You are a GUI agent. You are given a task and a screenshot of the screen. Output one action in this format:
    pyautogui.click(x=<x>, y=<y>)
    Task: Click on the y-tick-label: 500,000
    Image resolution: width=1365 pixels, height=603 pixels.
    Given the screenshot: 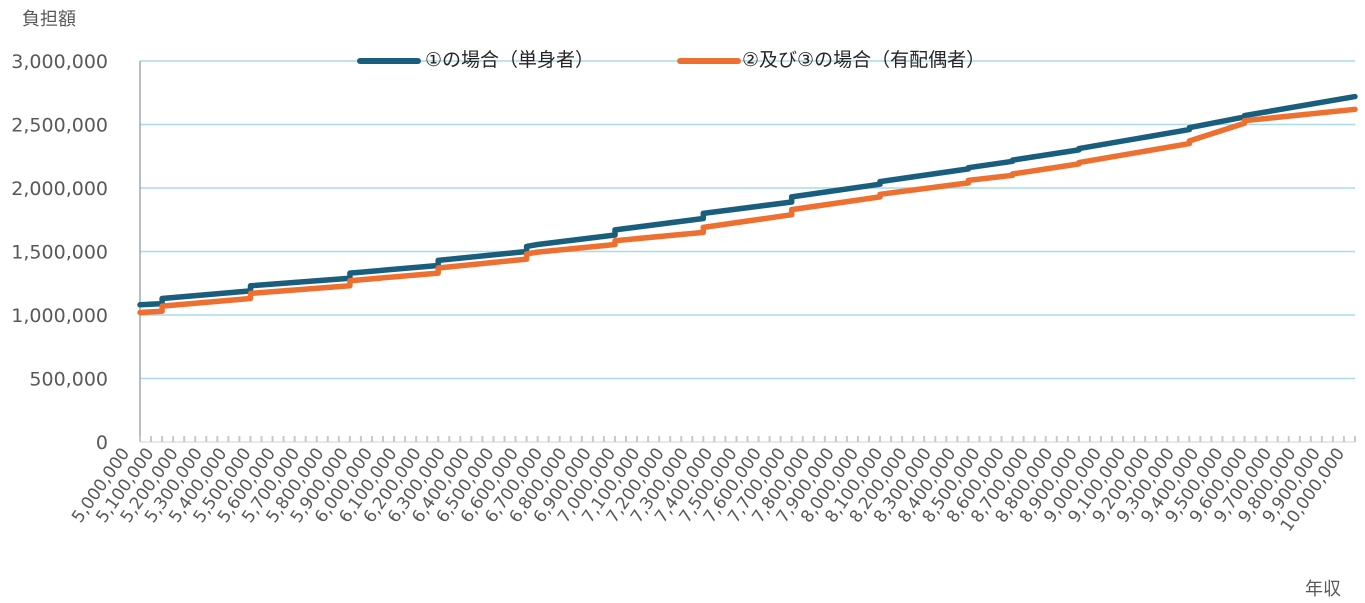 What is the action you would take?
    pyautogui.click(x=68, y=380)
    